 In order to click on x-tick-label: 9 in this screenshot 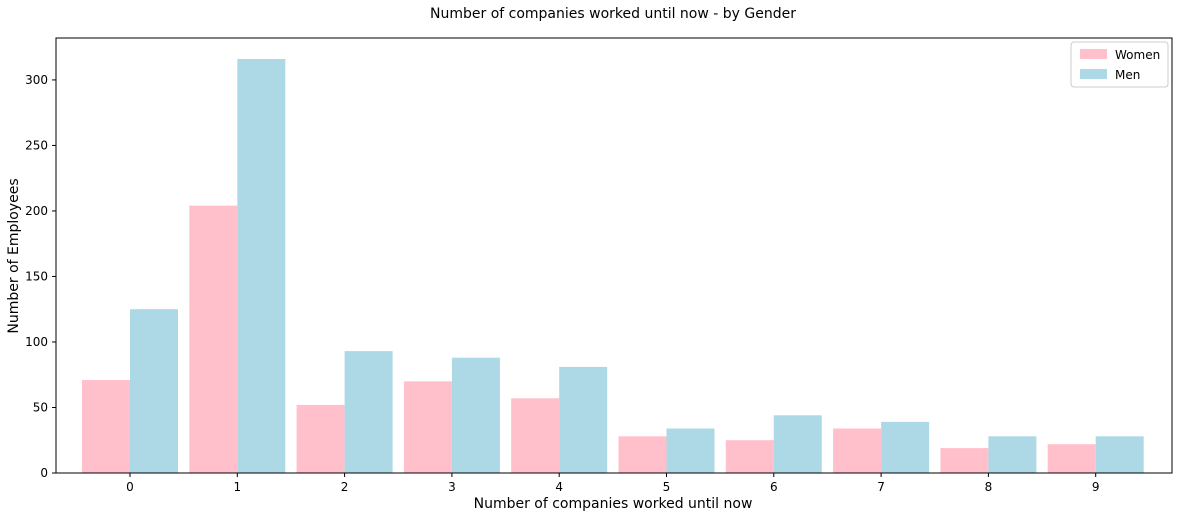, I will do `click(1096, 487)`.